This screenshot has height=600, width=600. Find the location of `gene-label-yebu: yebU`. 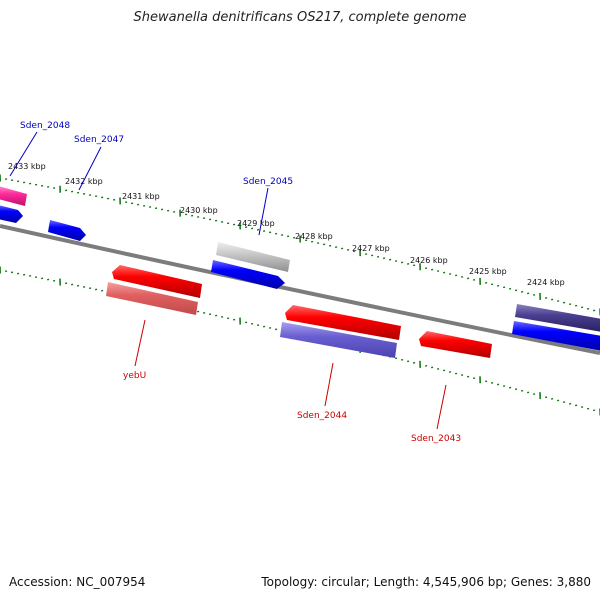

gene-label-yebu: yebU is located at coordinates (134, 376).